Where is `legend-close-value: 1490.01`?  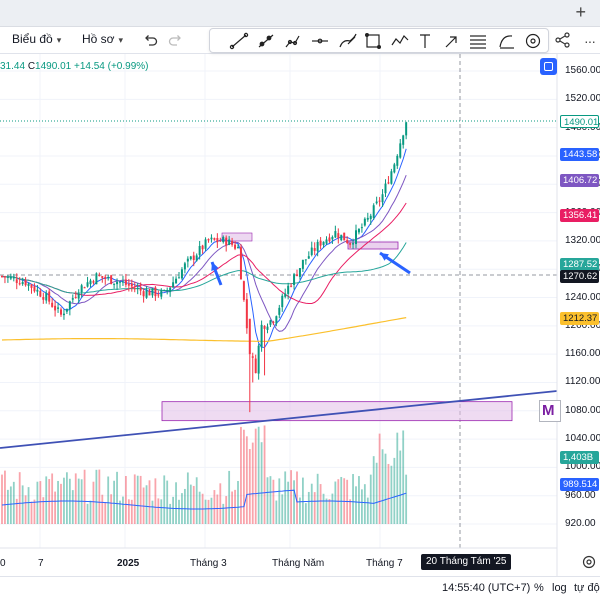
legend-close-value: 1490.01 is located at coordinates (53, 66).